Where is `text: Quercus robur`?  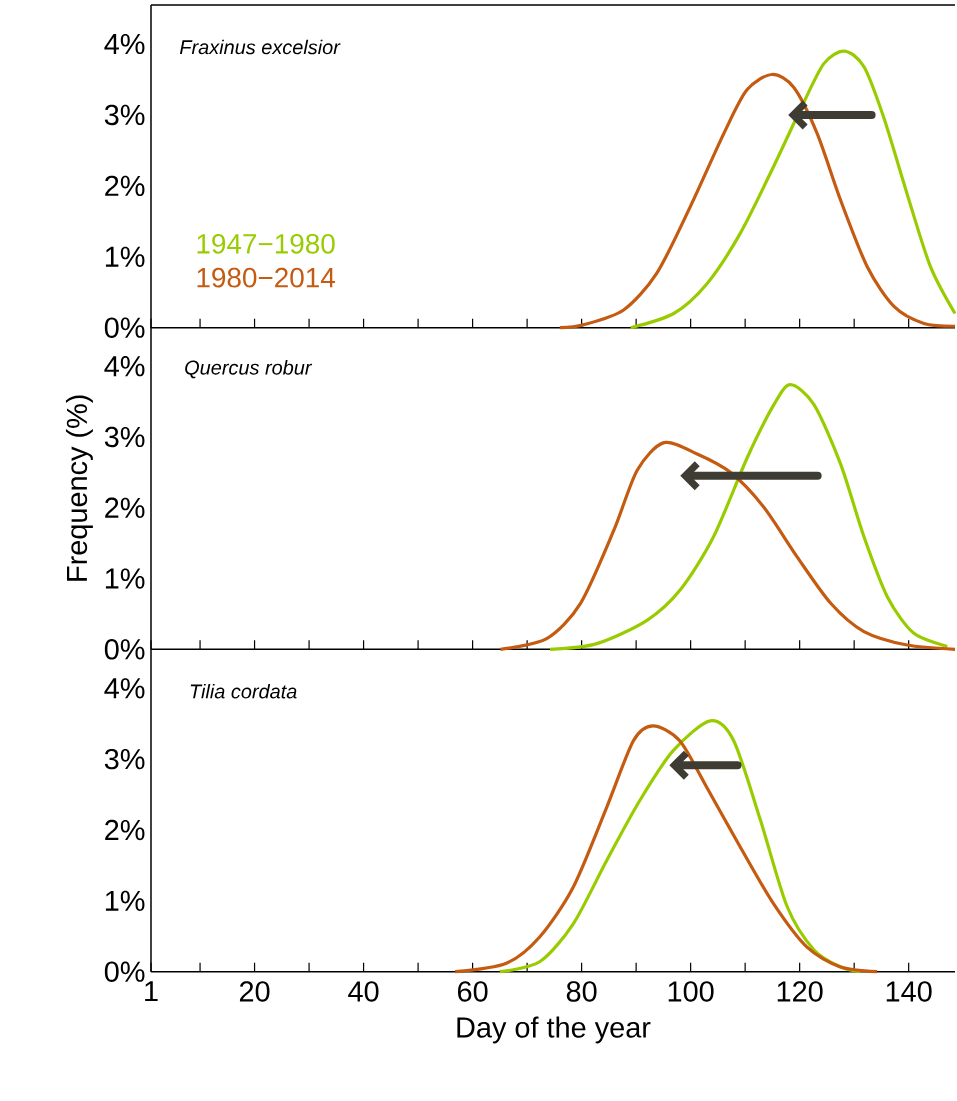 text: Quercus robur is located at coordinates (249, 369).